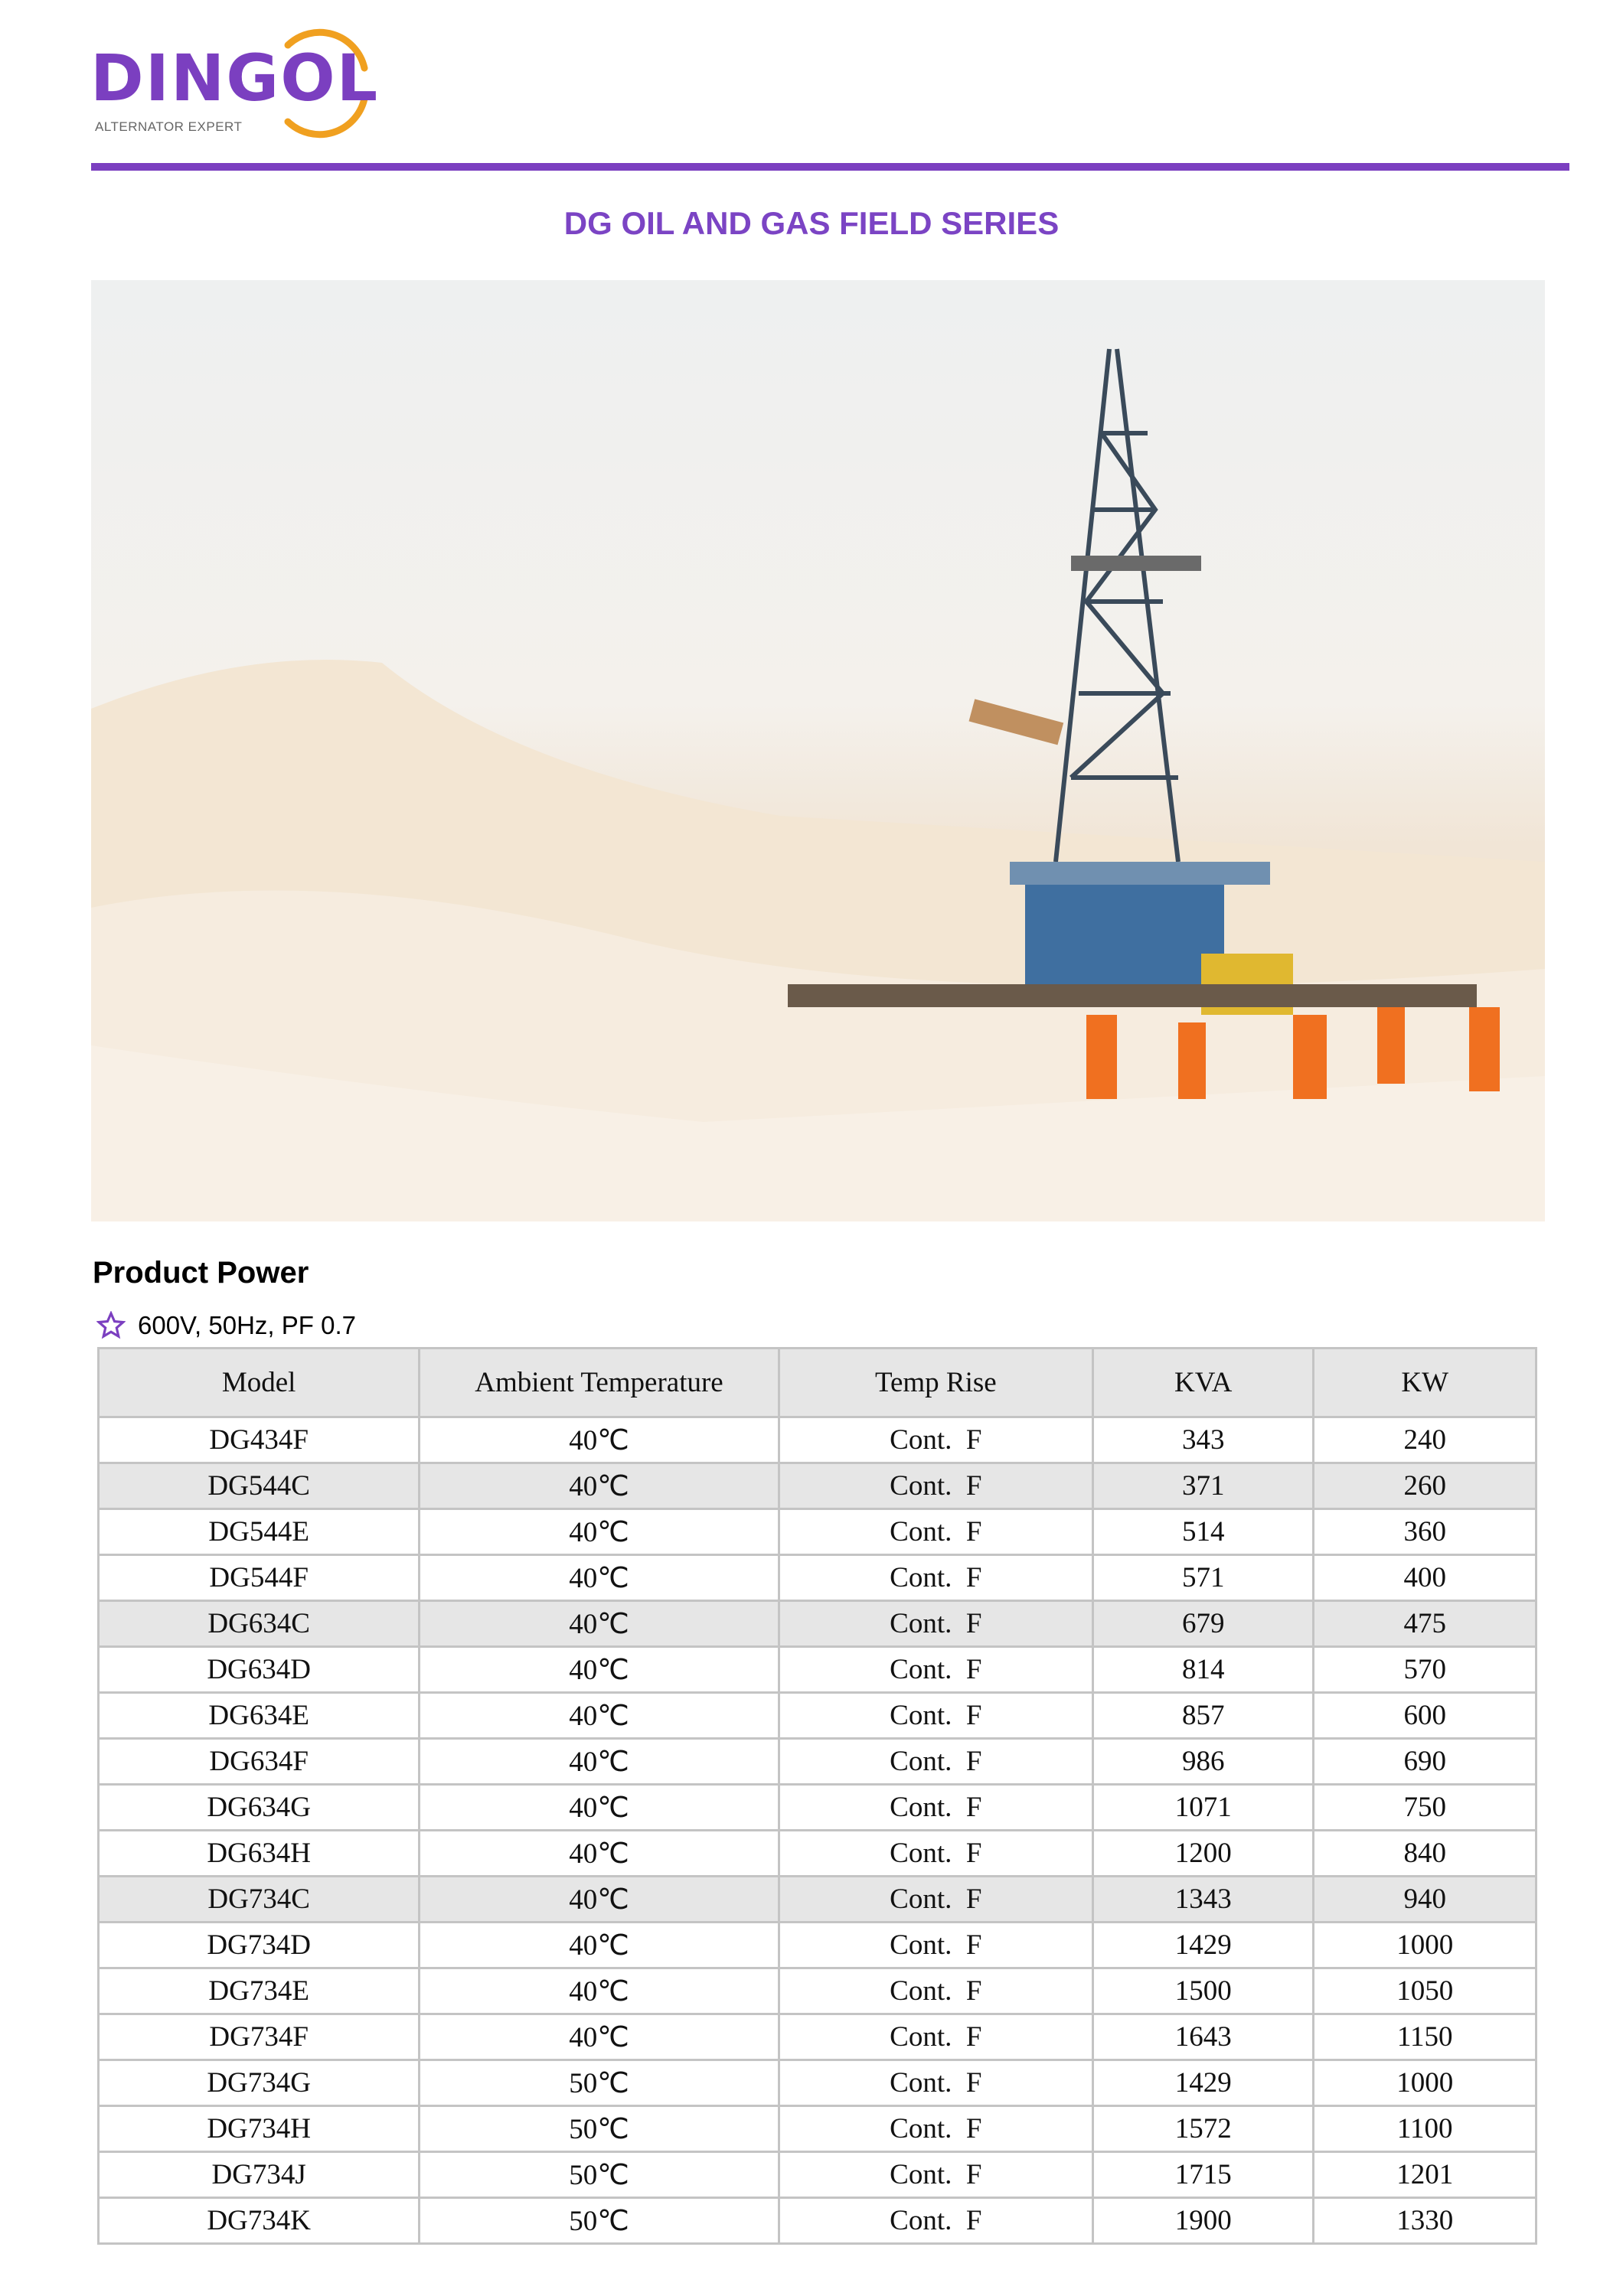  What do you see at coordinates (1203, 2129) in the screenshot?
I see `cell-kva: 1572` at bounding box center [1203, 2129].